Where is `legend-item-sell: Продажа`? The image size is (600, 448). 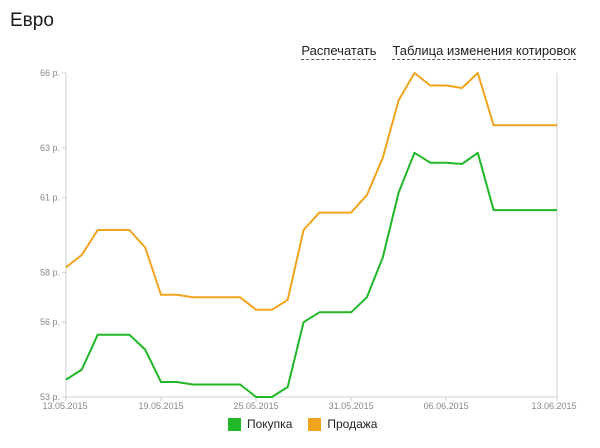
legend-item-sell: Продажа is located at coordinates (342, 424).